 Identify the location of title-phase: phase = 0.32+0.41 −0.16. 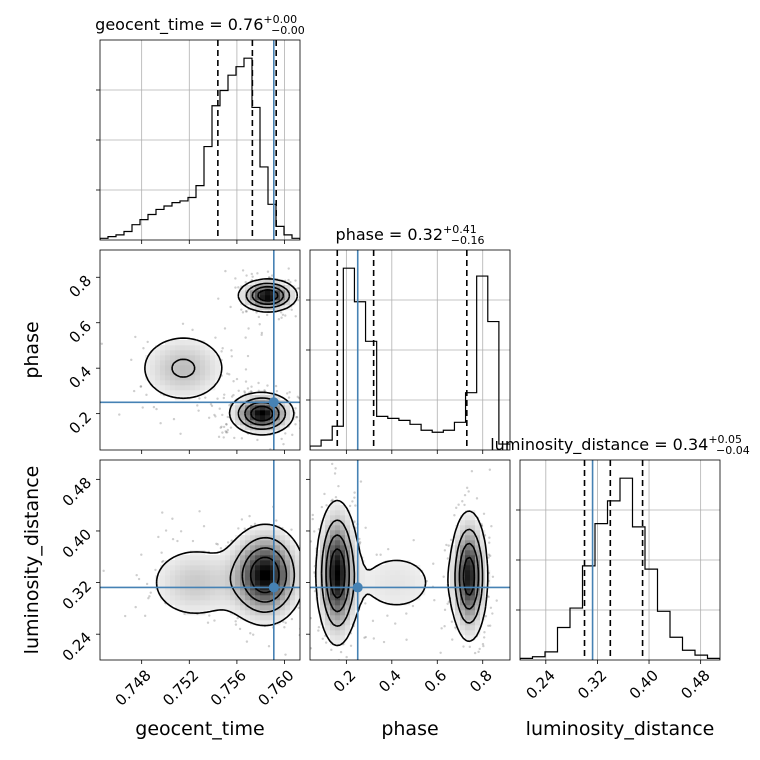
(410, 235).